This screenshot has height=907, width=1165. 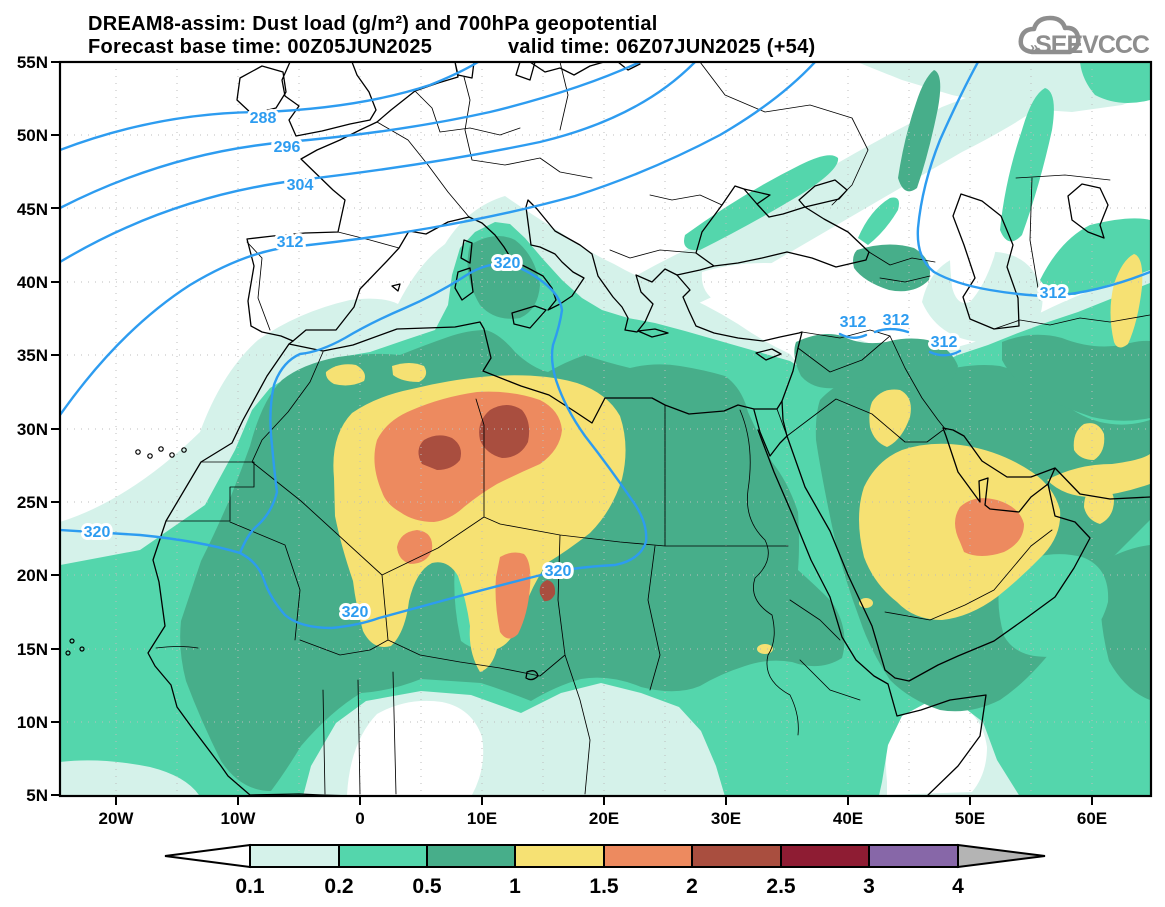 I want to click on lat-tick-label: 35N, so click(x=32, y=355).